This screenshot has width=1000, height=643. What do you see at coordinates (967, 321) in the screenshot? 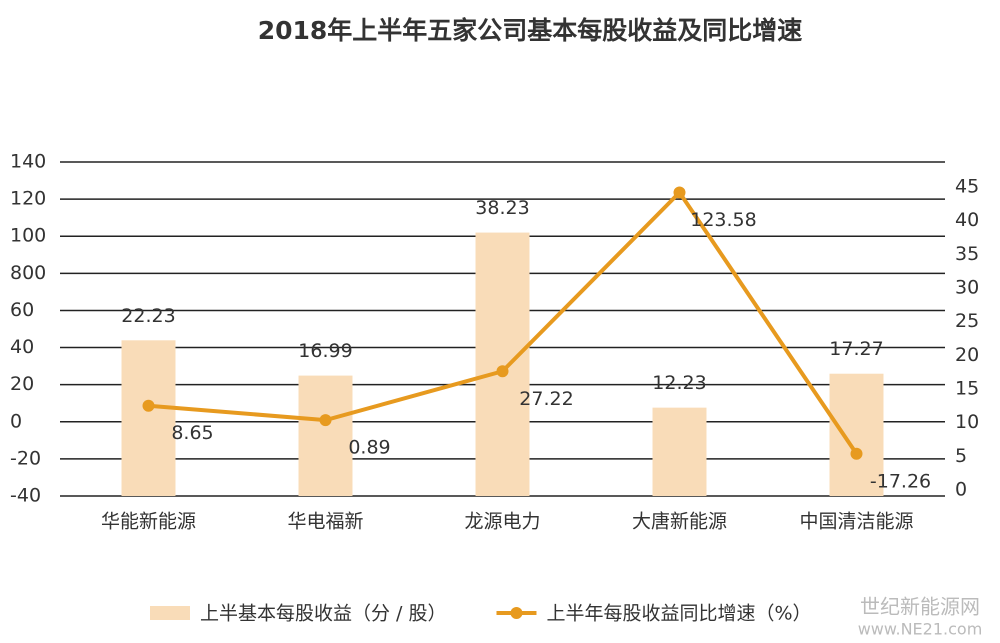
I see `y2-tick-label: 25` at bounding box center [967, 321].